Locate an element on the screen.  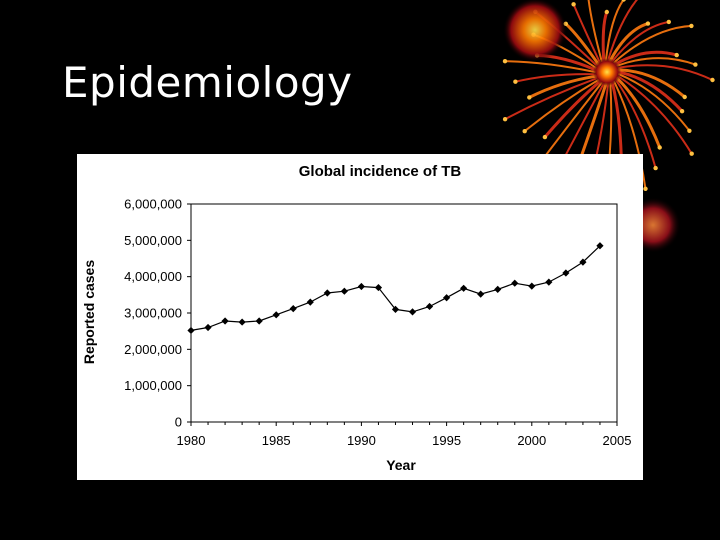
x-tick-label: 1995 is located at coordinates (446, 440).